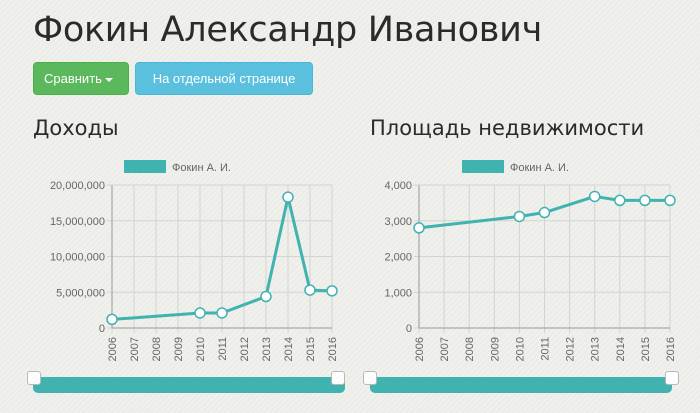 The height and width of the screenshot is (413, 700). Describe the element at coordinates (73, 78) in the screenshot. I see `compare-button-label: Сравнить` at that location.